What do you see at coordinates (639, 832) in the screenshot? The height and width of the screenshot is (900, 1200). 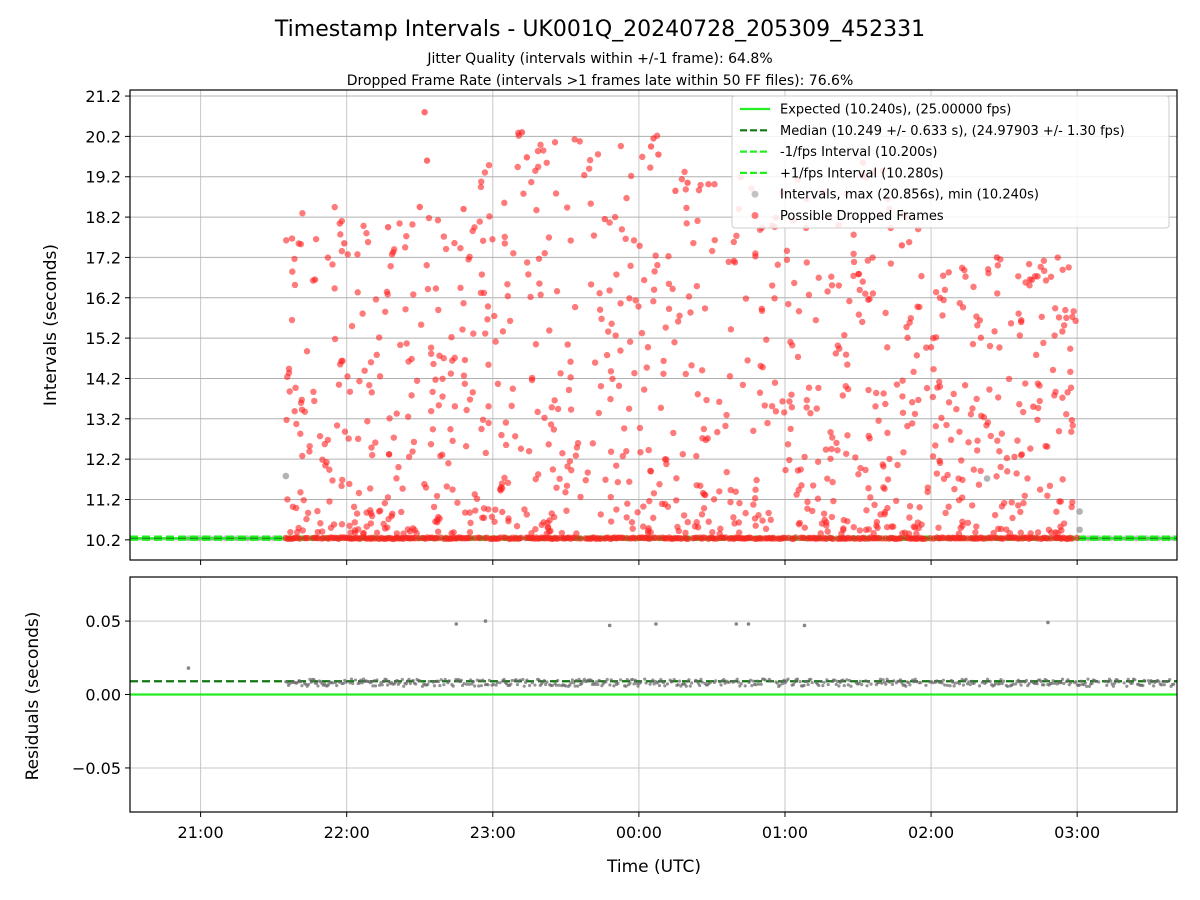 I see `x-tick-label: 00:00` at bounding box center [639, 832].